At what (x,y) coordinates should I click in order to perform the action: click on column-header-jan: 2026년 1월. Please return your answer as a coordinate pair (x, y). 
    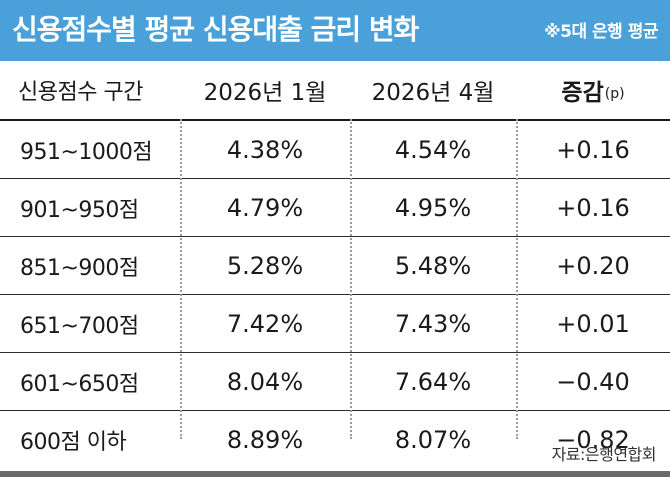
    Looking at the image, I should click on (265, 93).